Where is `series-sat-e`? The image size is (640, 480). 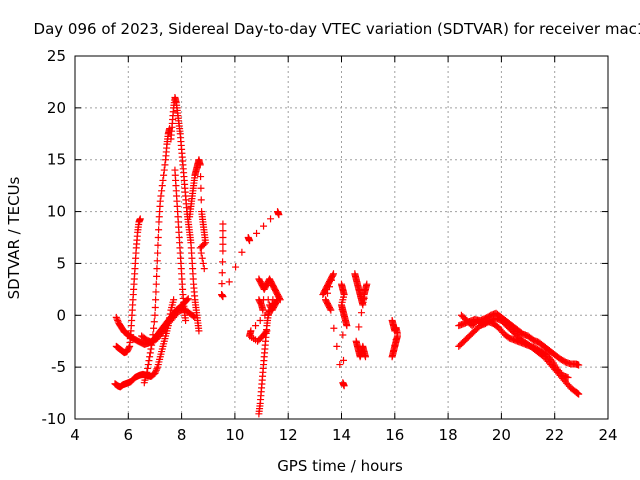
series-sat-e is located at coordinates (185, 214).